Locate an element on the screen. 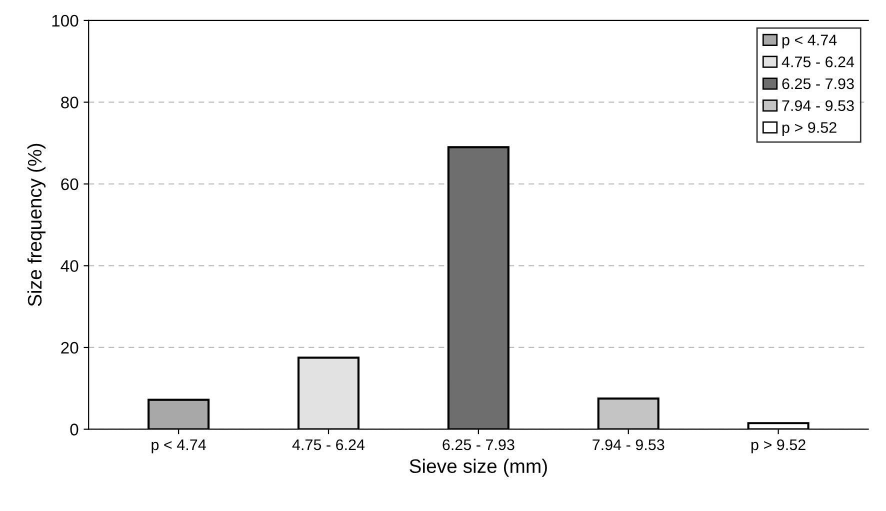  legend-label: p > 9.52 is located at coordinates (809, 129).